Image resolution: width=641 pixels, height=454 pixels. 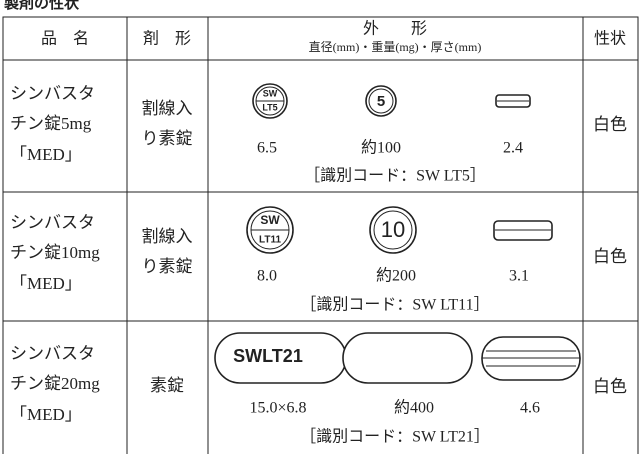 What do you see at coordinates (270, 240) in the screenshot?
I see `imprint: LT11` at bounding box center [270, 240].